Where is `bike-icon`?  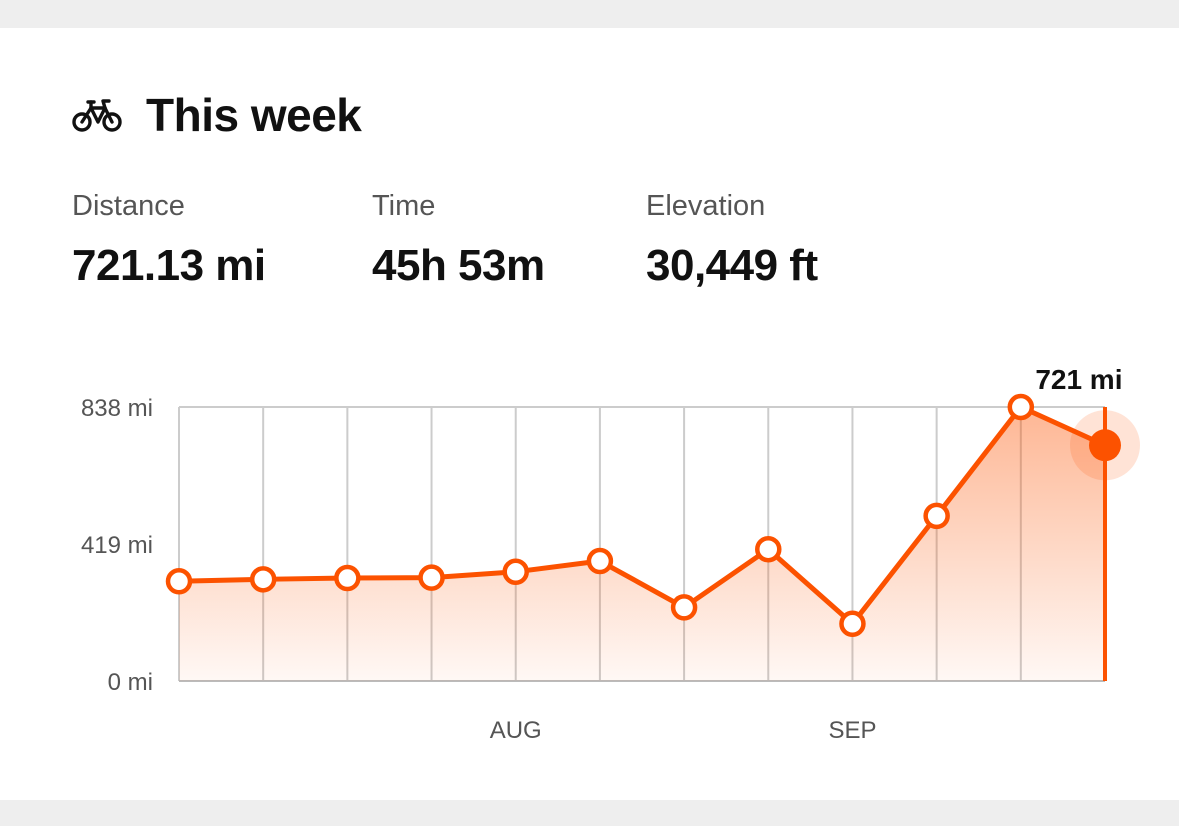 bike-icon is located at coordinates (97, 115).